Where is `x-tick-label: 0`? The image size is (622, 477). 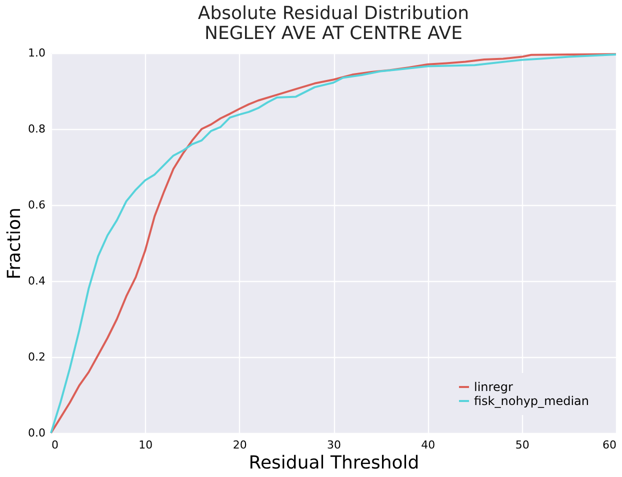 x-tick-label: 0 is located at coordinates (55, 445).